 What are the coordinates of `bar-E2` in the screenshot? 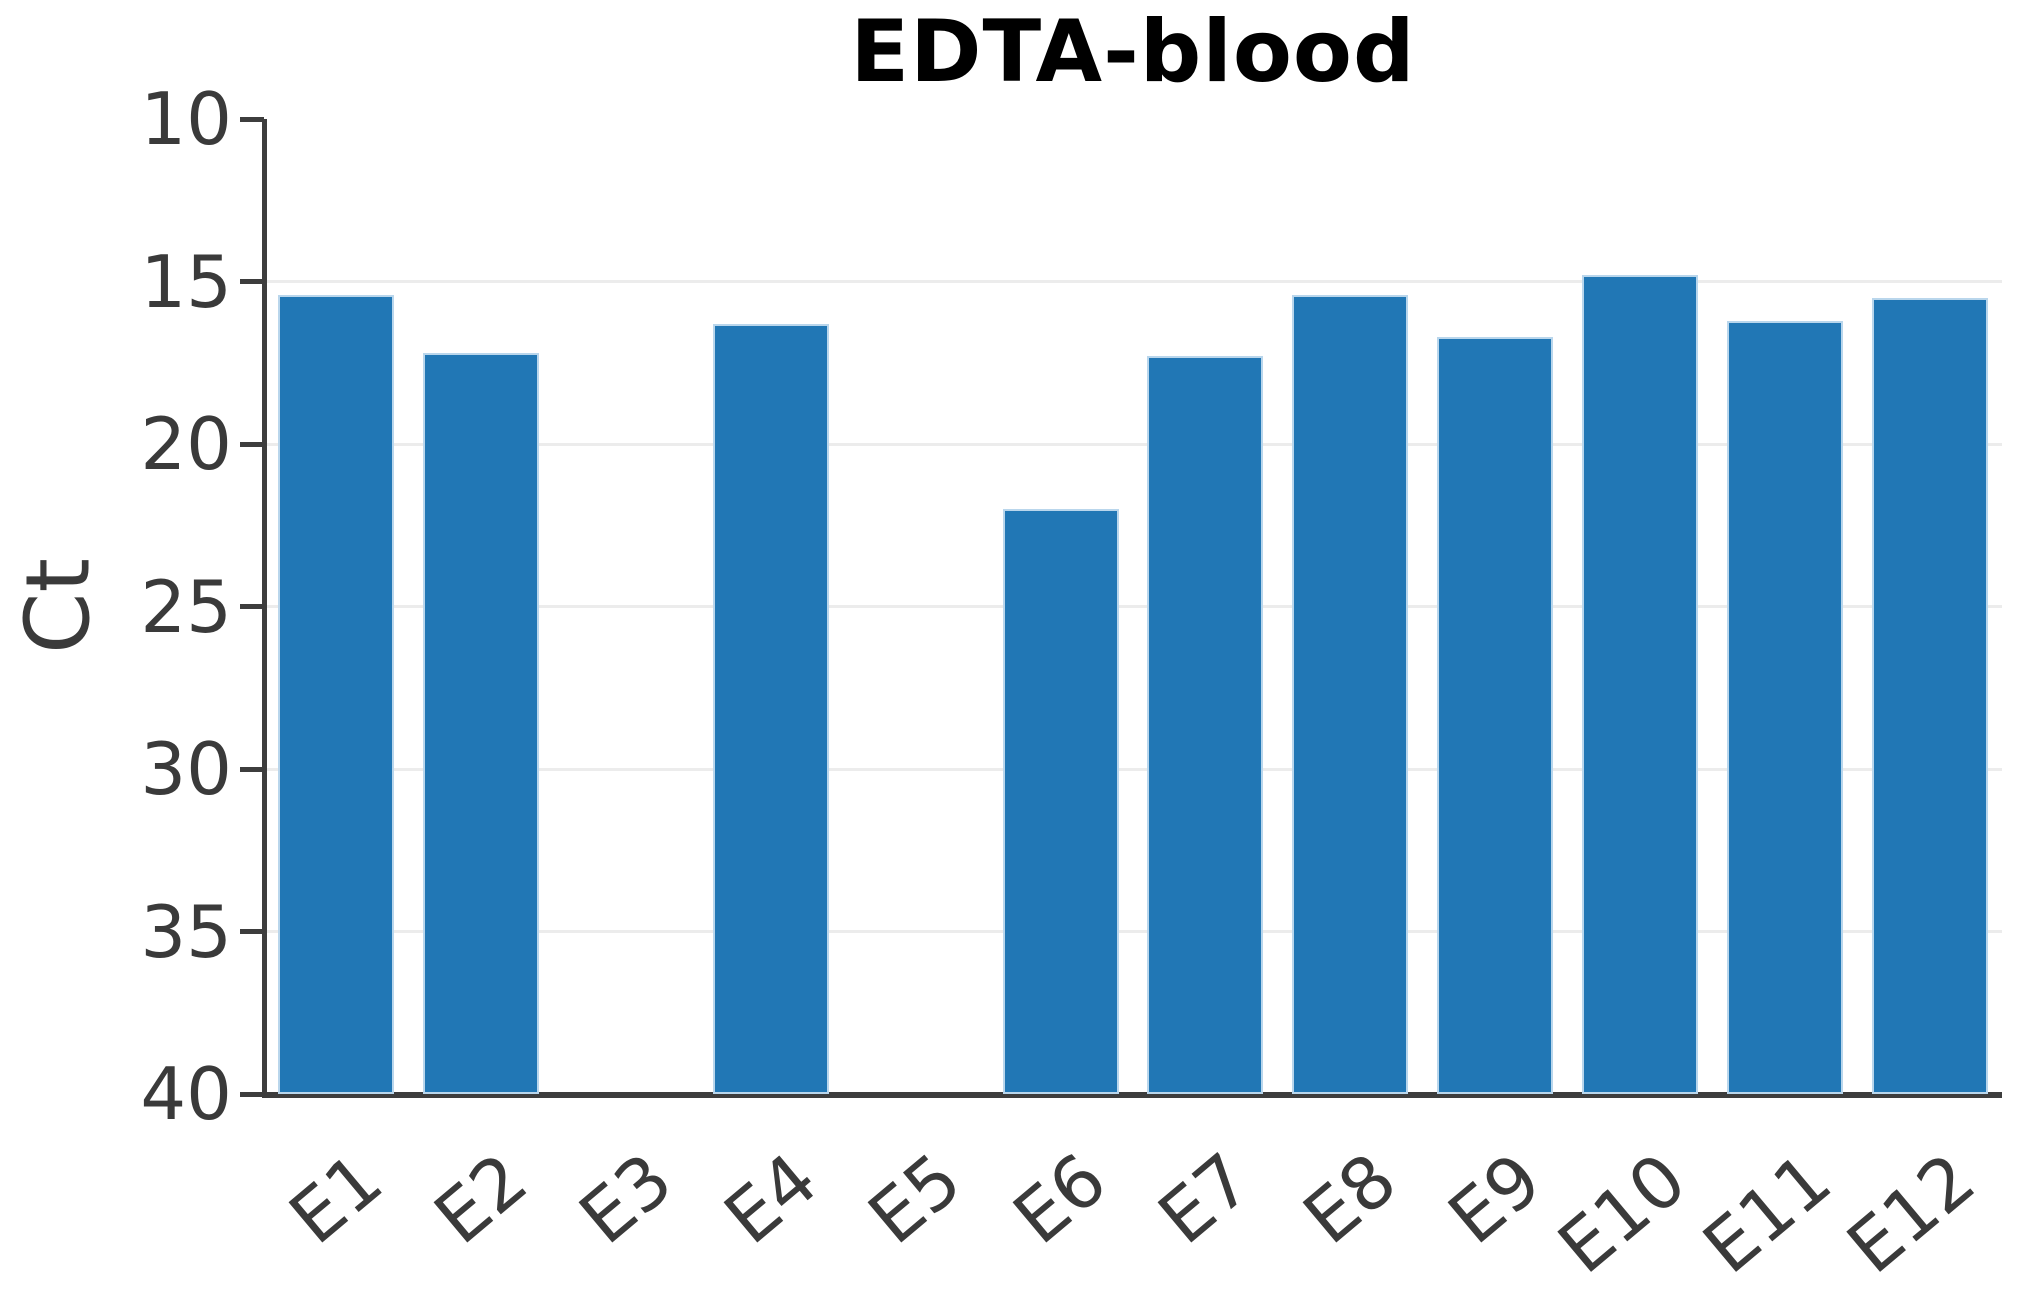 It's located at (481, 723).